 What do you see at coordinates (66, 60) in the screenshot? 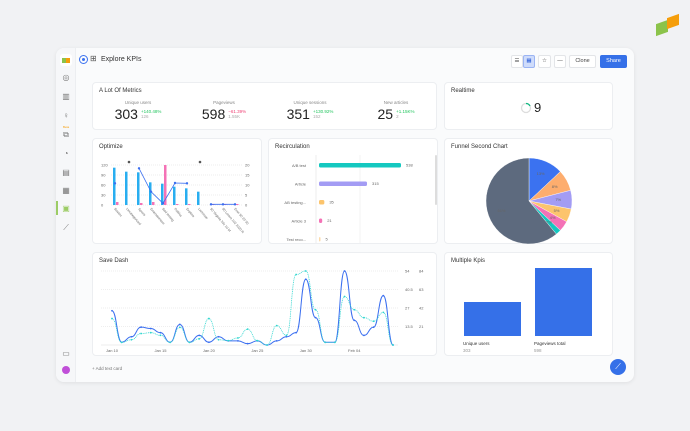
I see `logo` at bounding box center [66, 60].